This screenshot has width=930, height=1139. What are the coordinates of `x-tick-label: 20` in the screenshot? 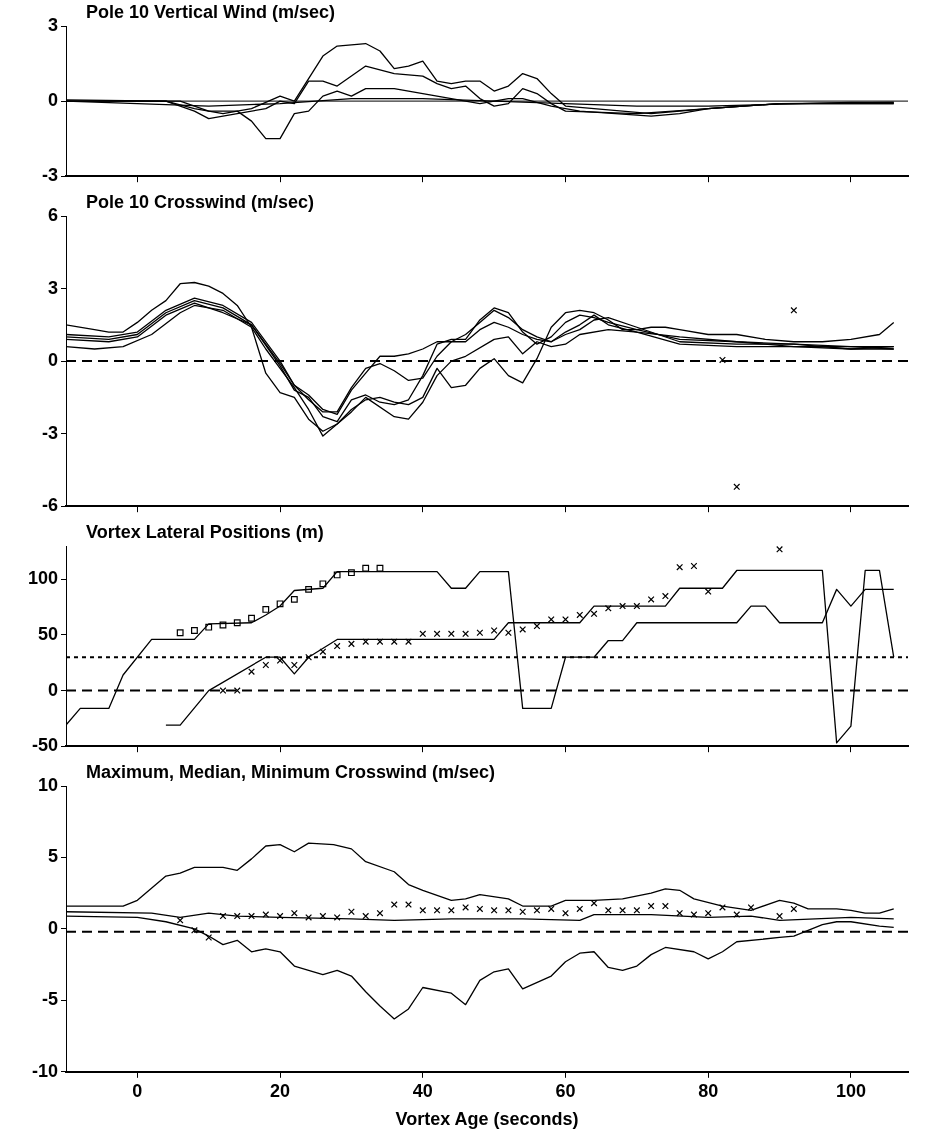 It's located at (280, 1090).